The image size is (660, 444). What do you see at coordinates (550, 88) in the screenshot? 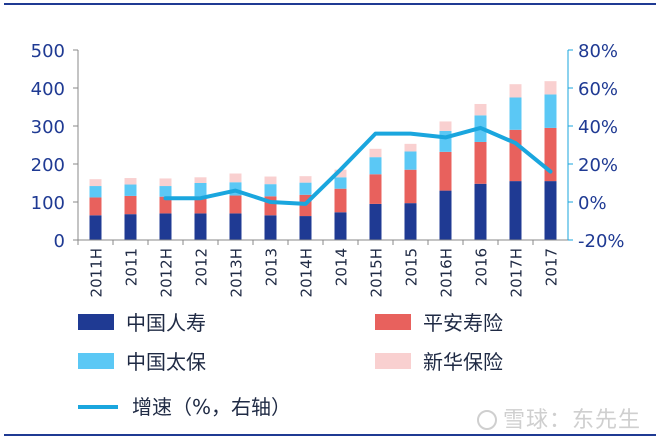
I see `bar-2017-s3` at bounding box center [550, 88].